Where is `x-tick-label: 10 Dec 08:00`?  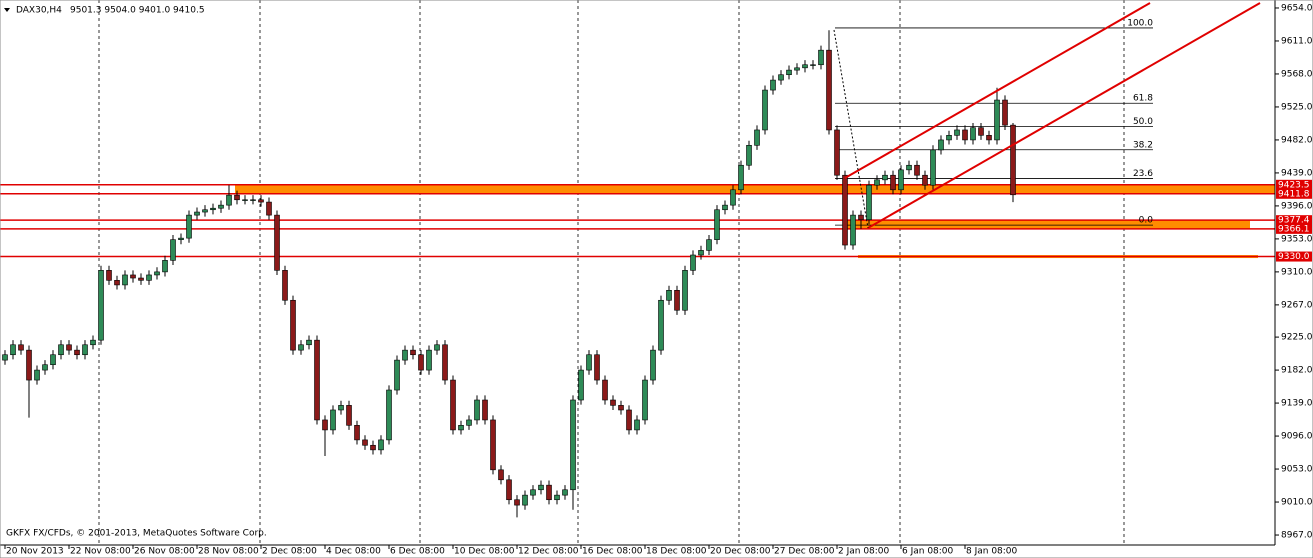
x-tick-label: 10 Dec 08:00 is located at coordinates (484, 552).